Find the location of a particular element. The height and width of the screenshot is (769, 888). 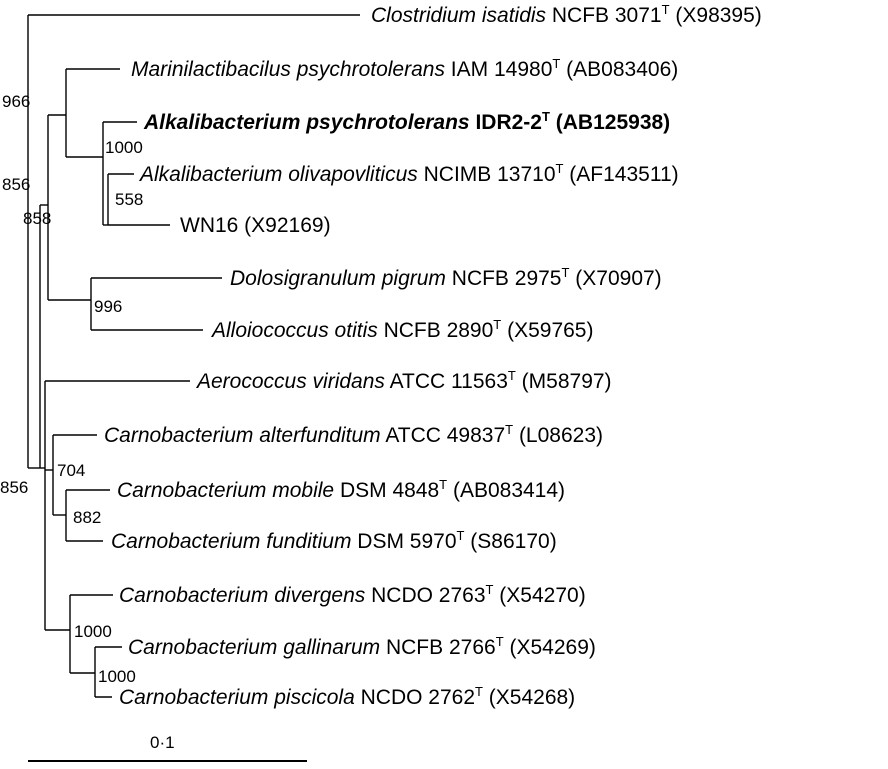

scale-bar-group: 0·1 is located at coordinates (167, 747).